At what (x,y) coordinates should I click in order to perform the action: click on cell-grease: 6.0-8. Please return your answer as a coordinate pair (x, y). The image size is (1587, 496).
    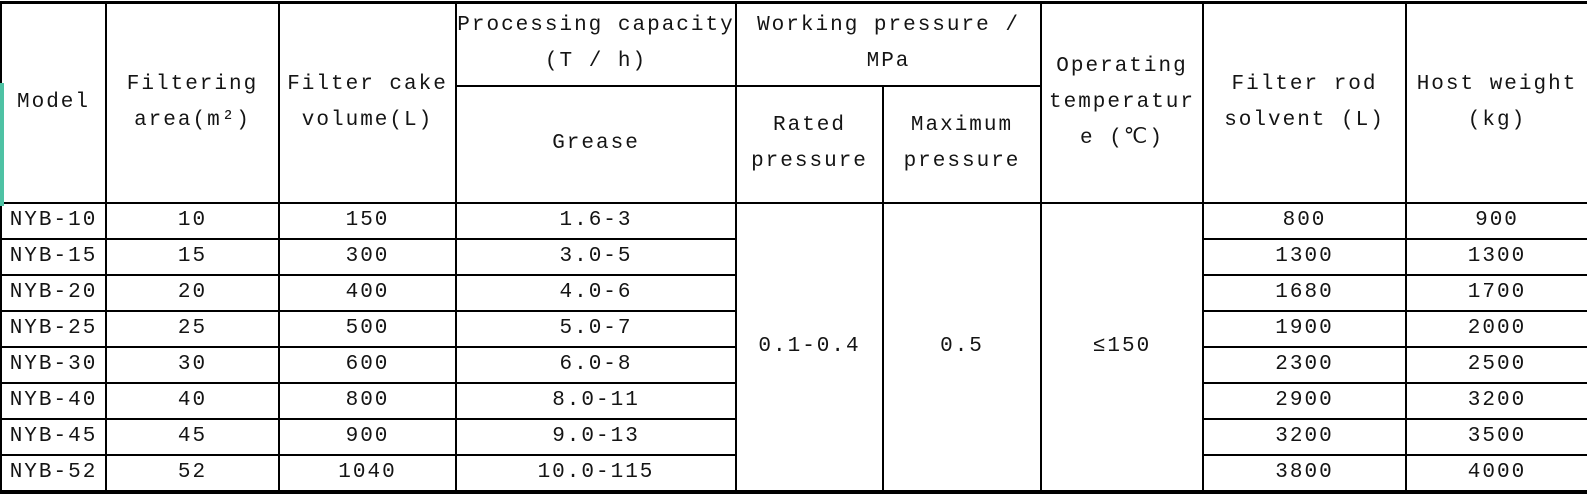
    Looking at the image, I should click on (596, 364).